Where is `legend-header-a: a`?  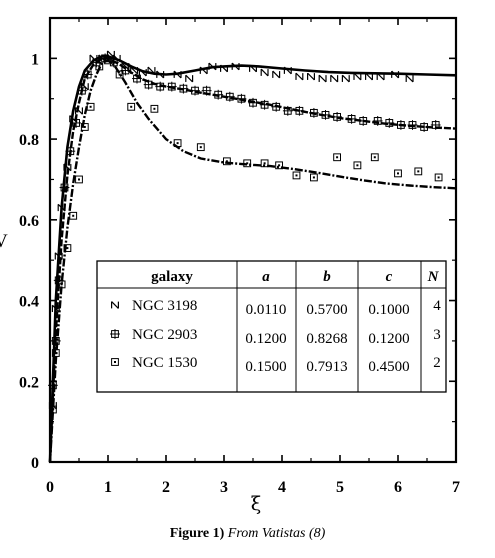 legend-header-a: a is located at coordinates (266, 277).